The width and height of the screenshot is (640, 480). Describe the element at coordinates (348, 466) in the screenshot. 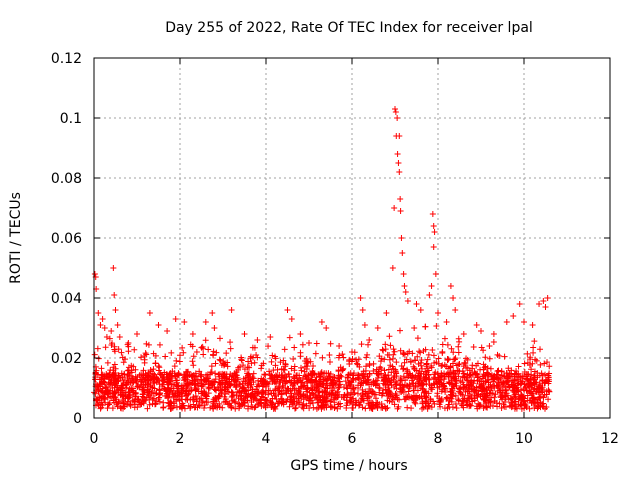

I see `x-axis-label: GPS time / hours` at that location.